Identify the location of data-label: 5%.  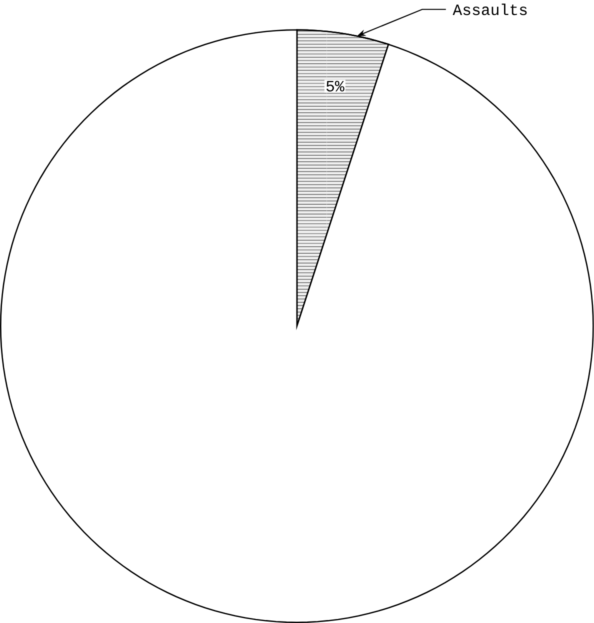
(335, 86).